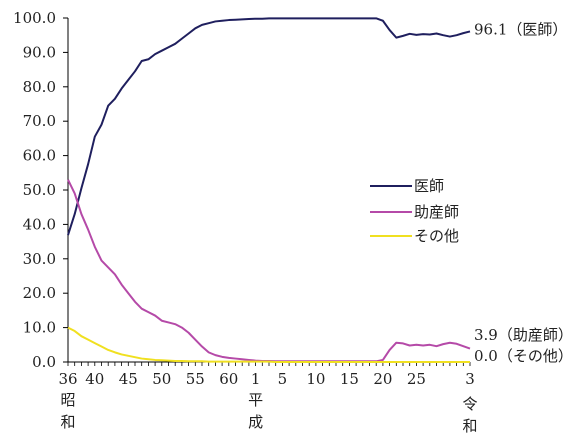  Describe the element at coordinates (520, 29) in the screenshot. I see `series-end-label: 96.1（医師）` at that location.